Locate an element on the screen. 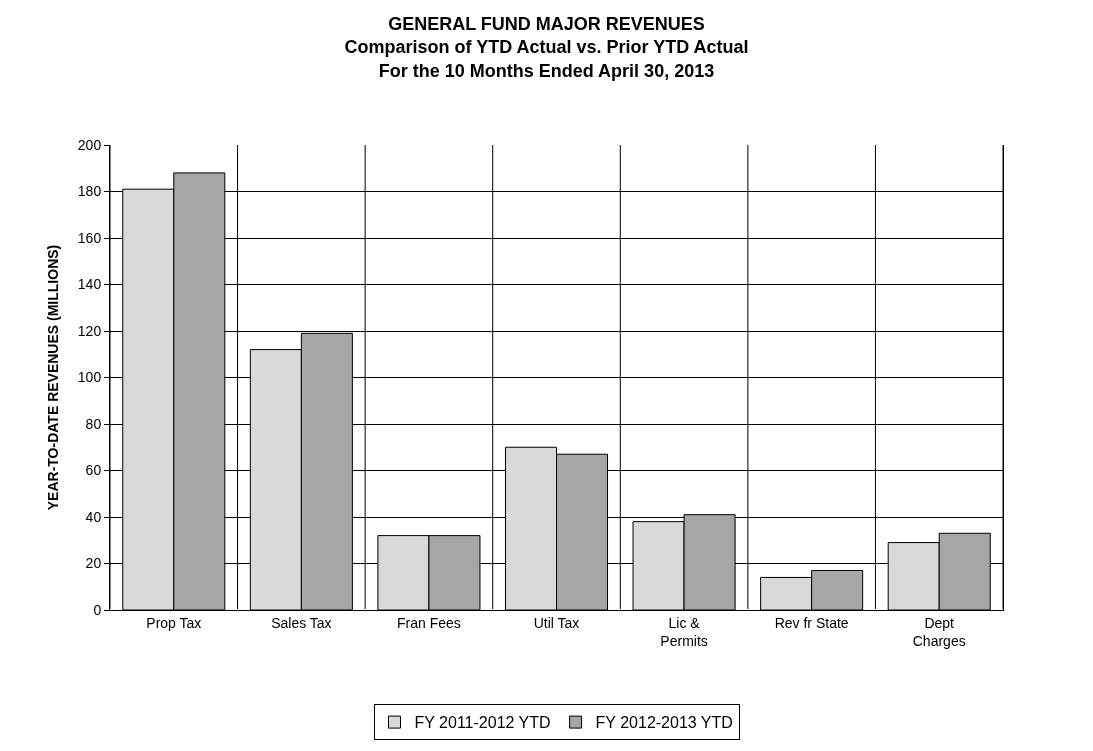 The width and height of the screenshot is (1093, 751). y-tick-label: 60 is located at coordinates (93, 470).